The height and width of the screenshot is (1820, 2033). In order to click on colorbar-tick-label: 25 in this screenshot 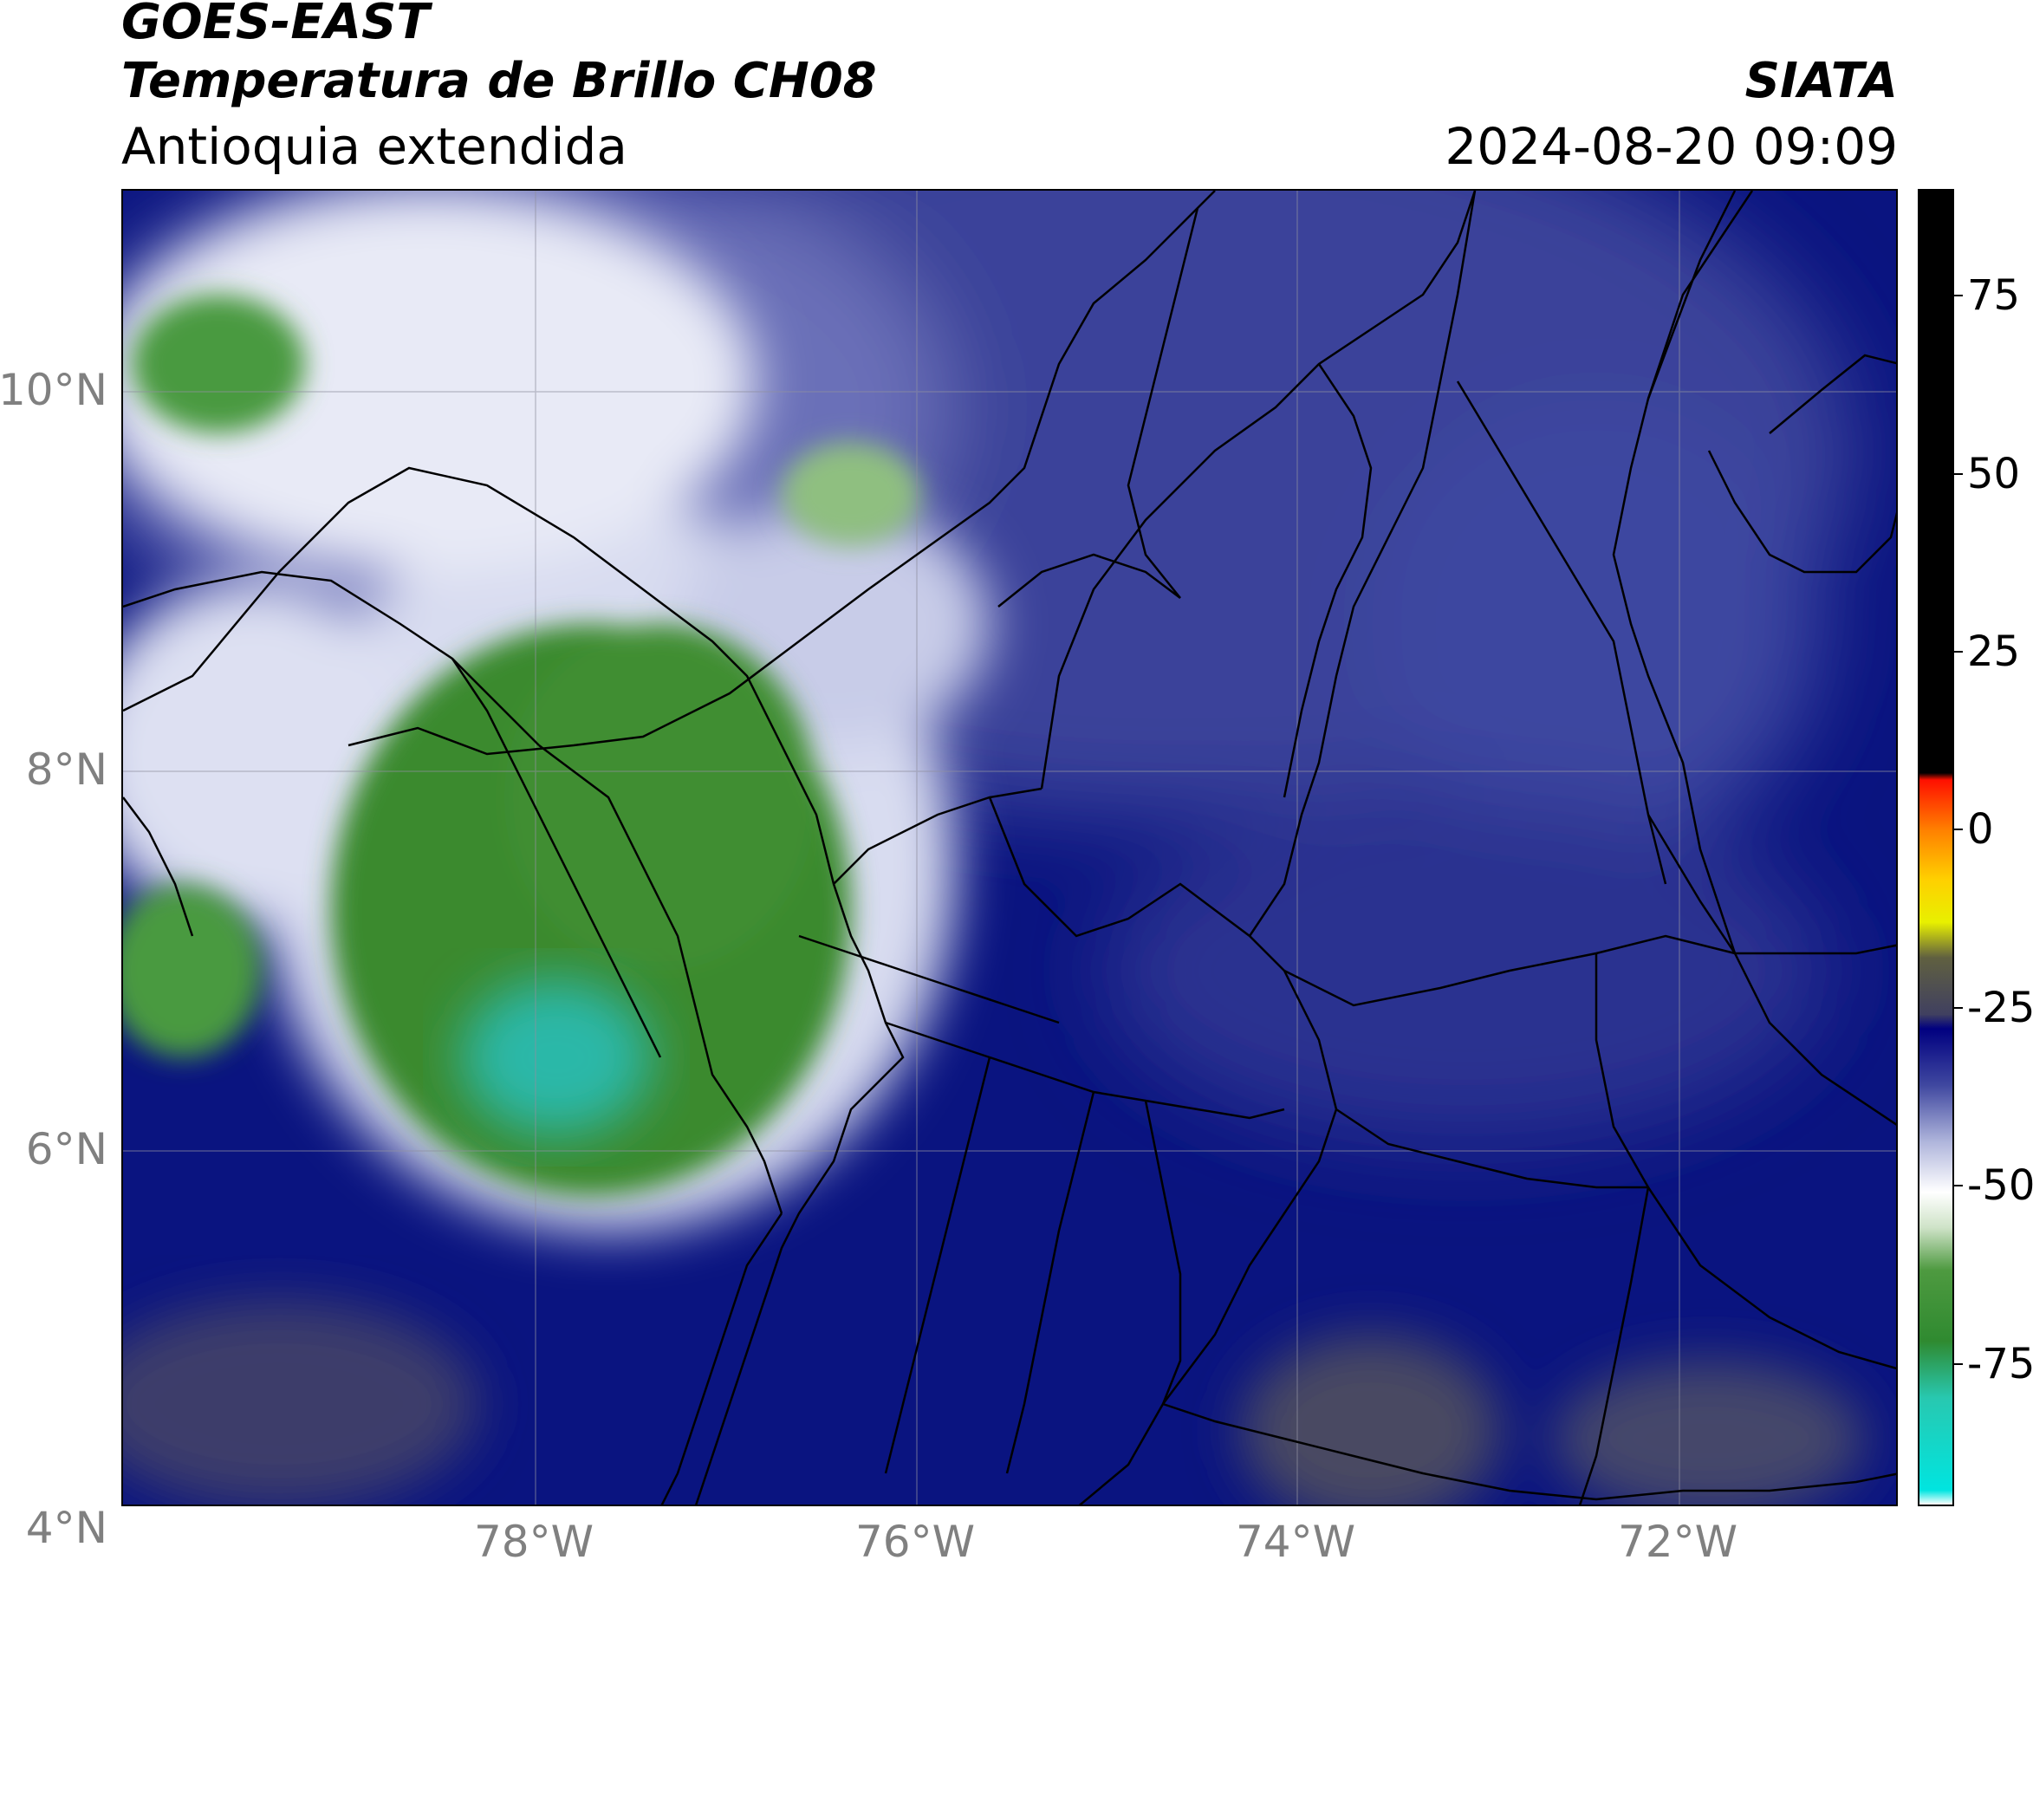, I will do `click(1994, 652)`.